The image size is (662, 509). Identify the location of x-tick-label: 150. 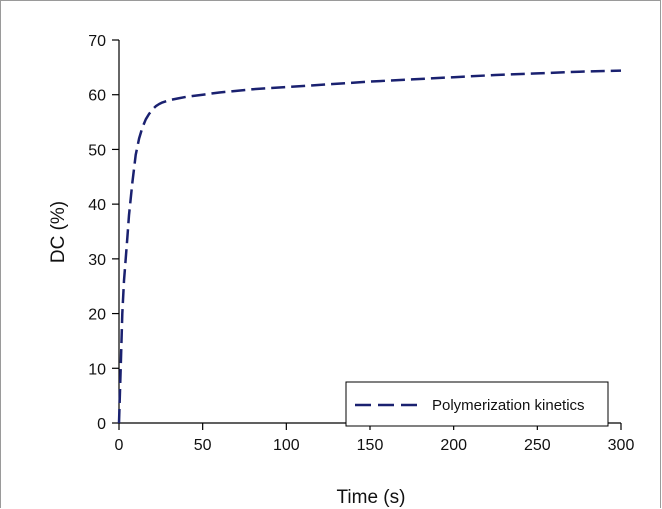
(370, 445).